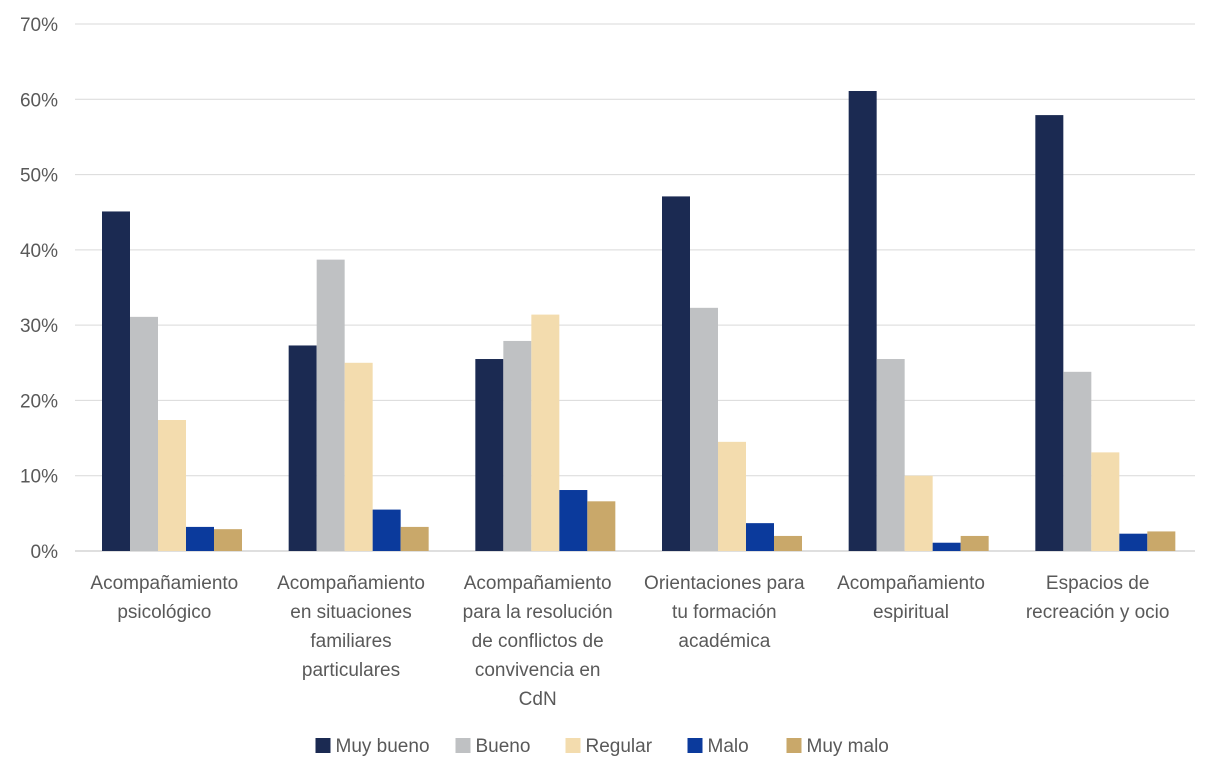 This screenshot has height=761, width=1208. Describe the element at coordinates (1098, 583) in the screenshot. I see `x-category-label-line: Espacios de` at that location.